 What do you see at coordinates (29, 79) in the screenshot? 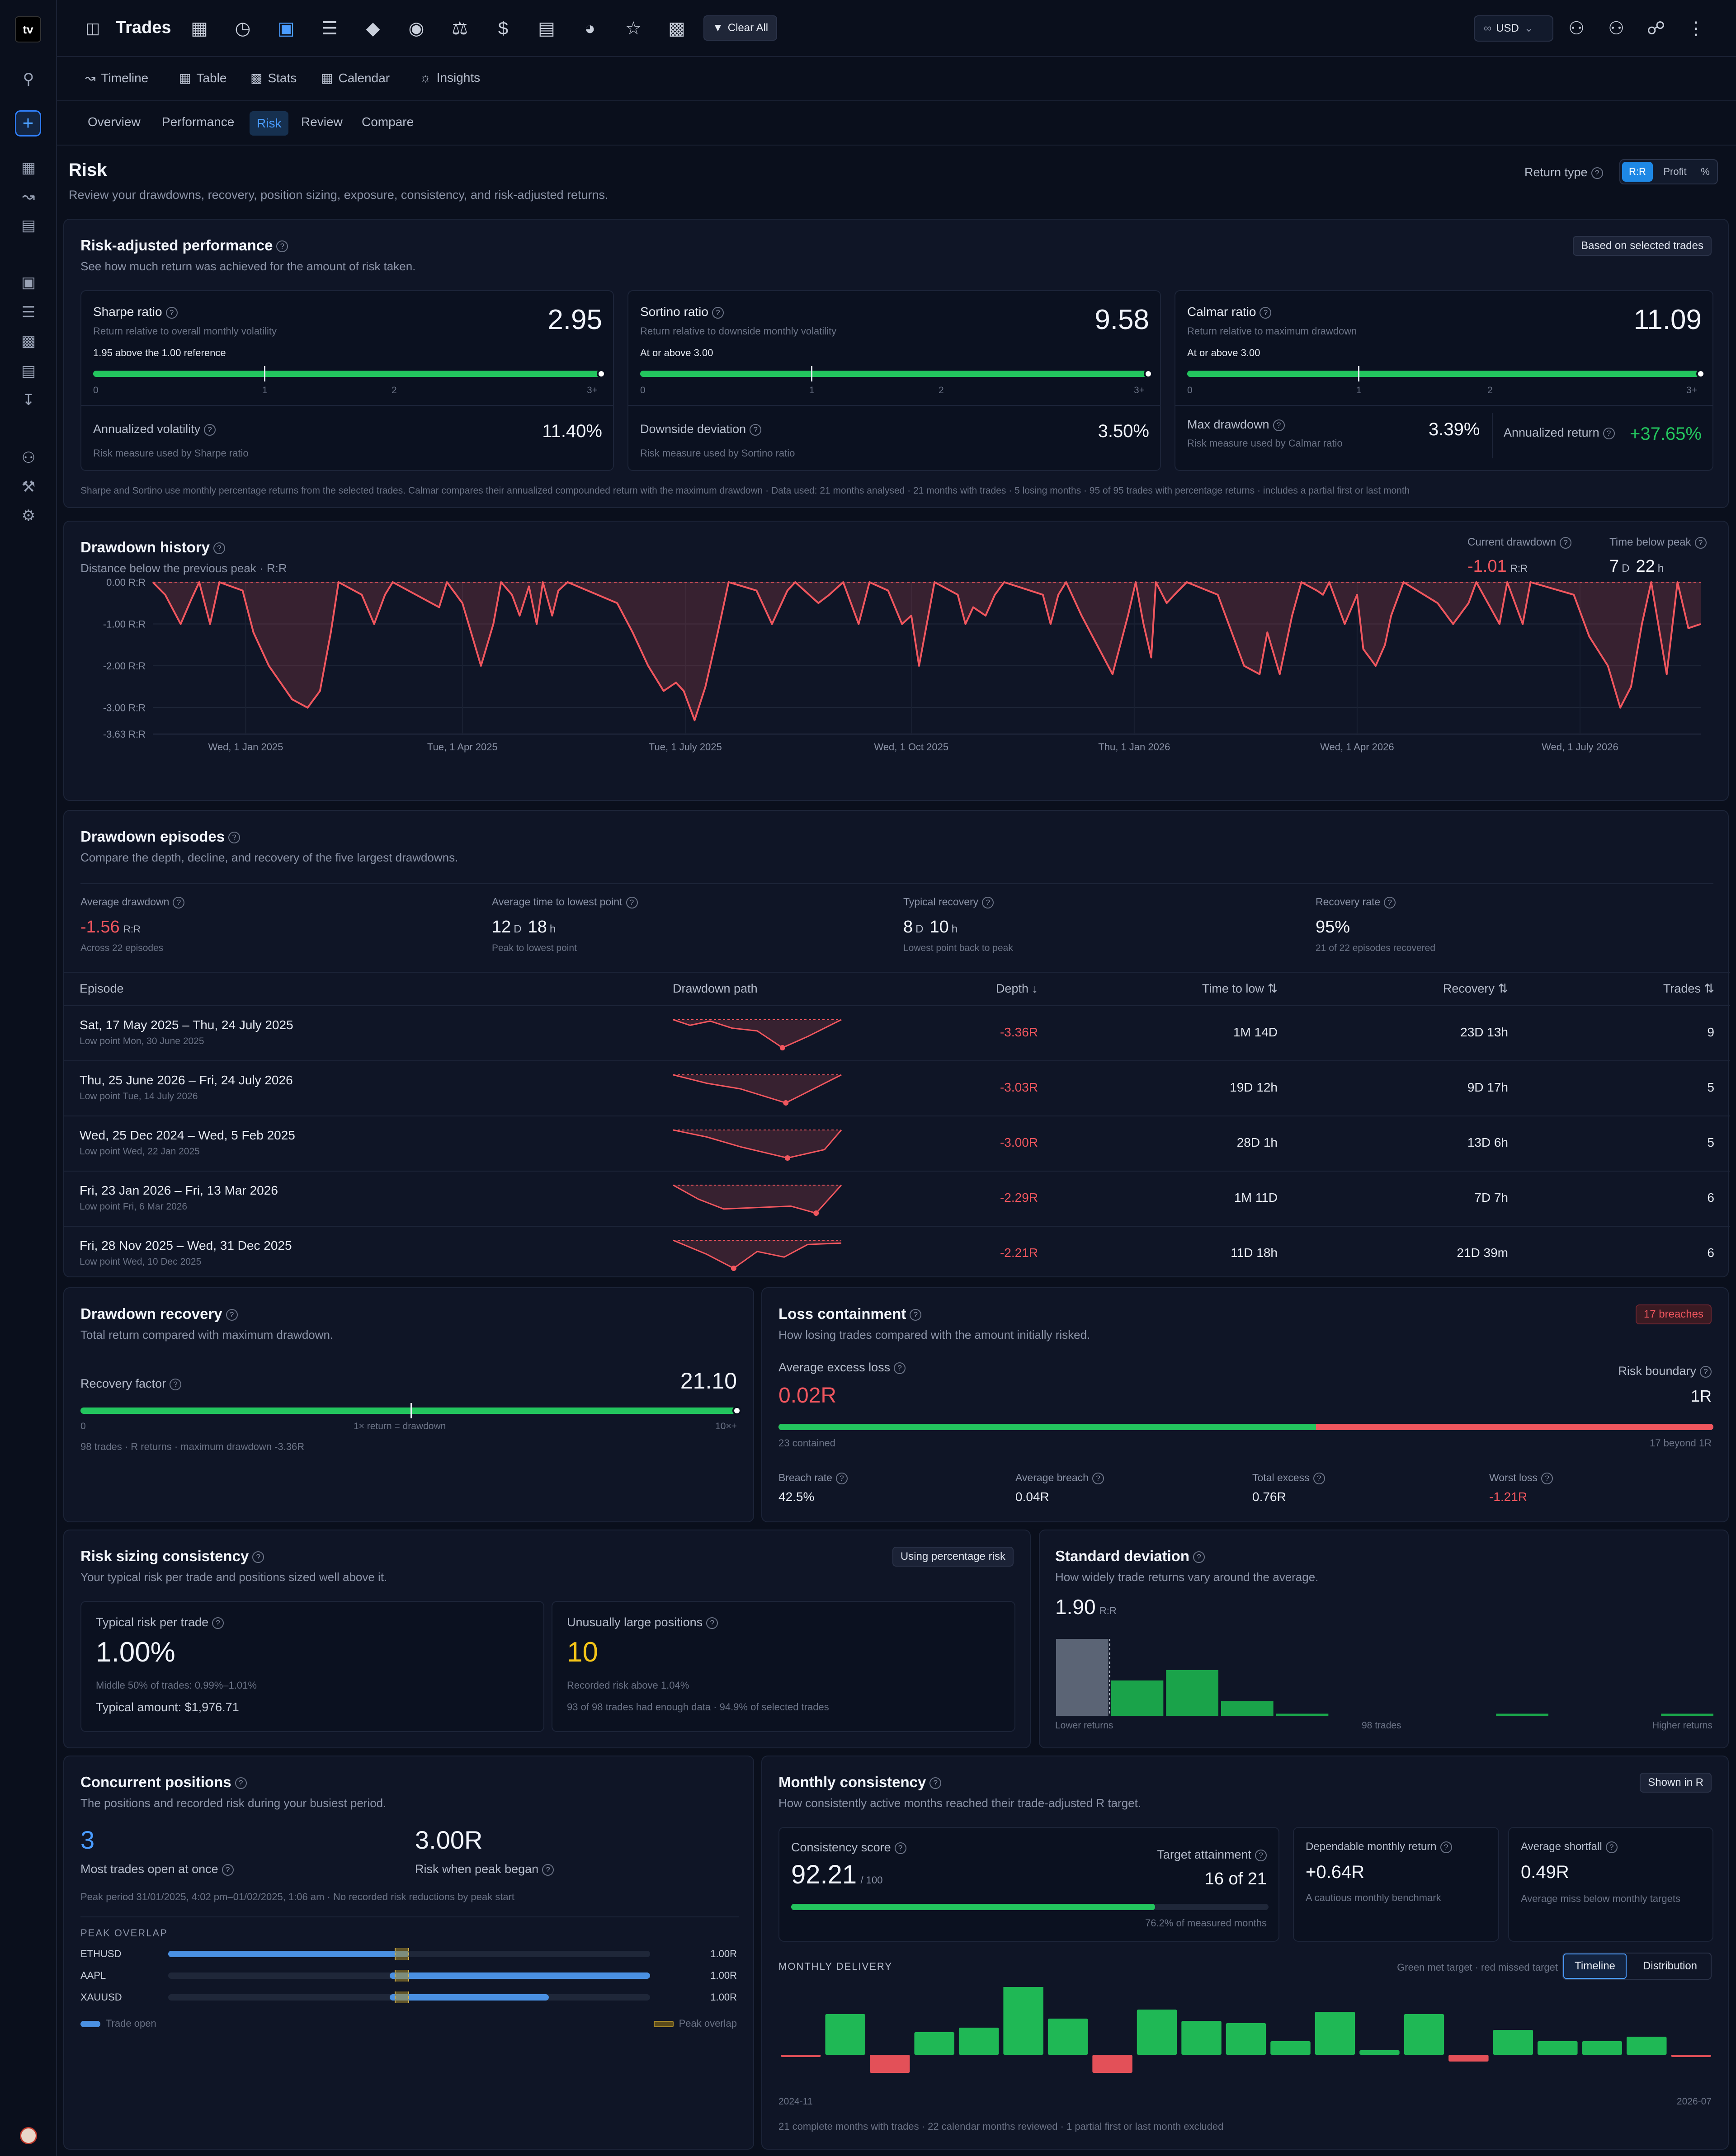
I see `search-icon: ⚲` at bounding box center [29, 79].